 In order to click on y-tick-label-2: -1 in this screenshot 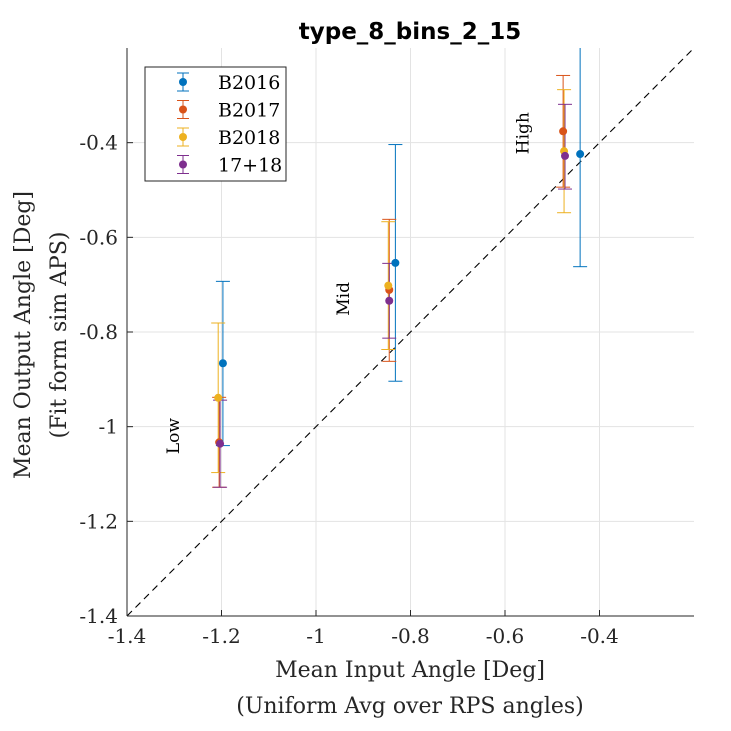, I will do `click(108, 427)`.